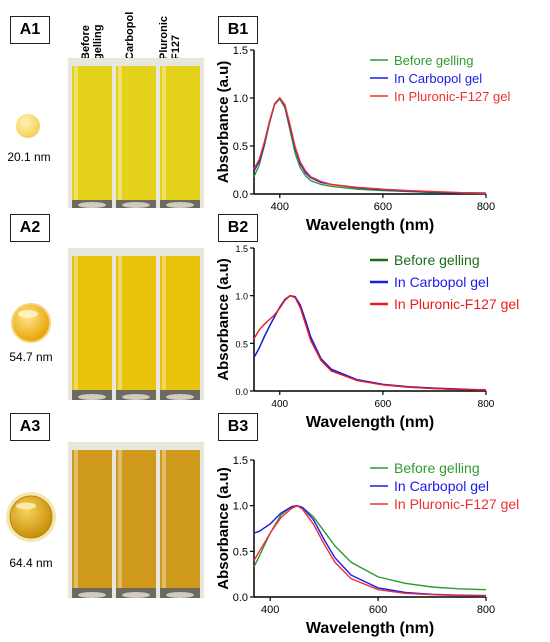  I want to click on nanoparticle-sphere-a3, so click(31, 517).